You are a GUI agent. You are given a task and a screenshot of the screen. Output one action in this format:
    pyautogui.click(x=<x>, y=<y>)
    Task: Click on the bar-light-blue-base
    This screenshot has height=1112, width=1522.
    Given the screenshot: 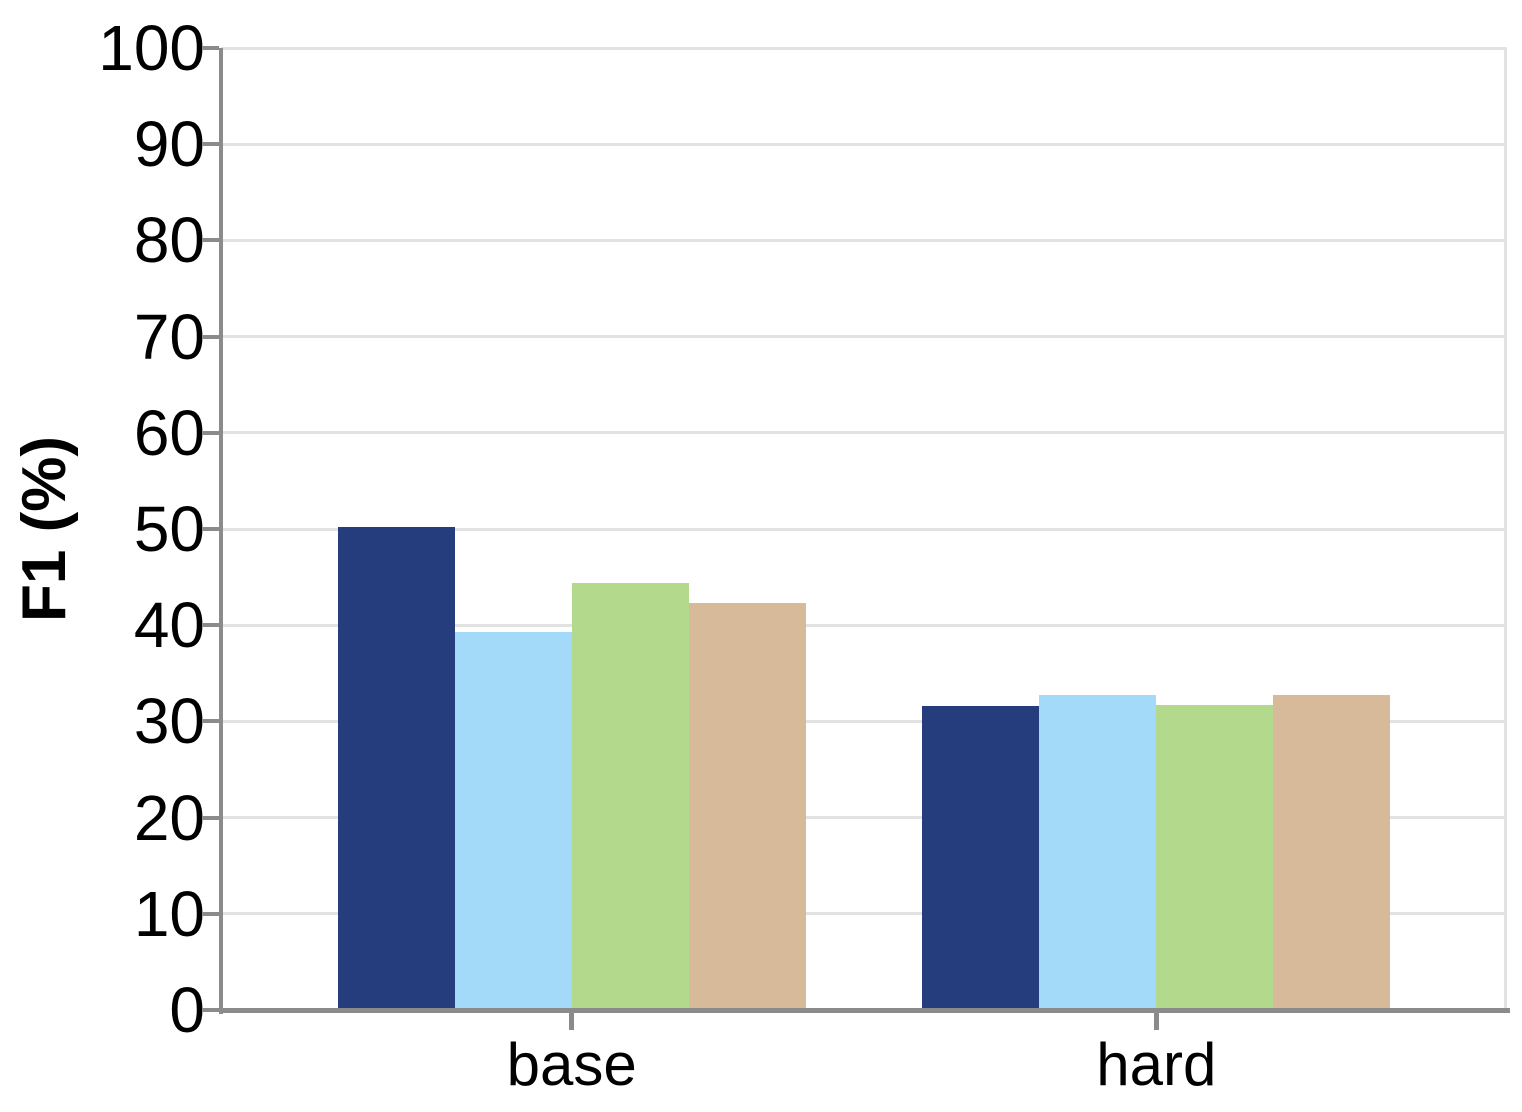 What is the action you would take?
    pyautogui.click(x=513, y=820)
    